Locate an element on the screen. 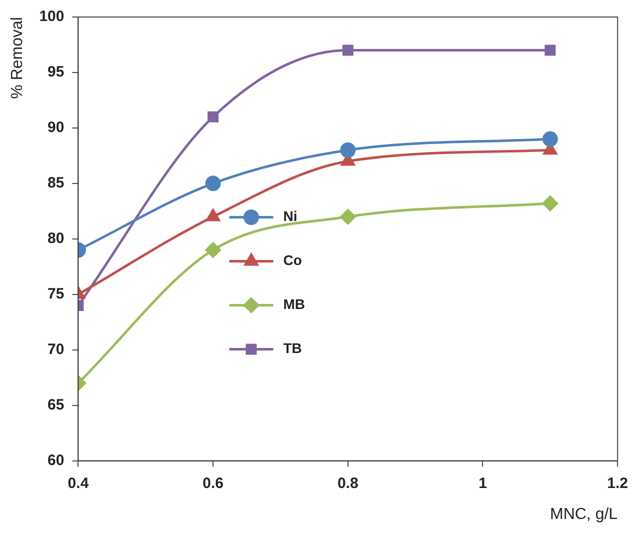 This screenshot has width=636, height=534. legend-label: MB is located at coordinates (294, 304).